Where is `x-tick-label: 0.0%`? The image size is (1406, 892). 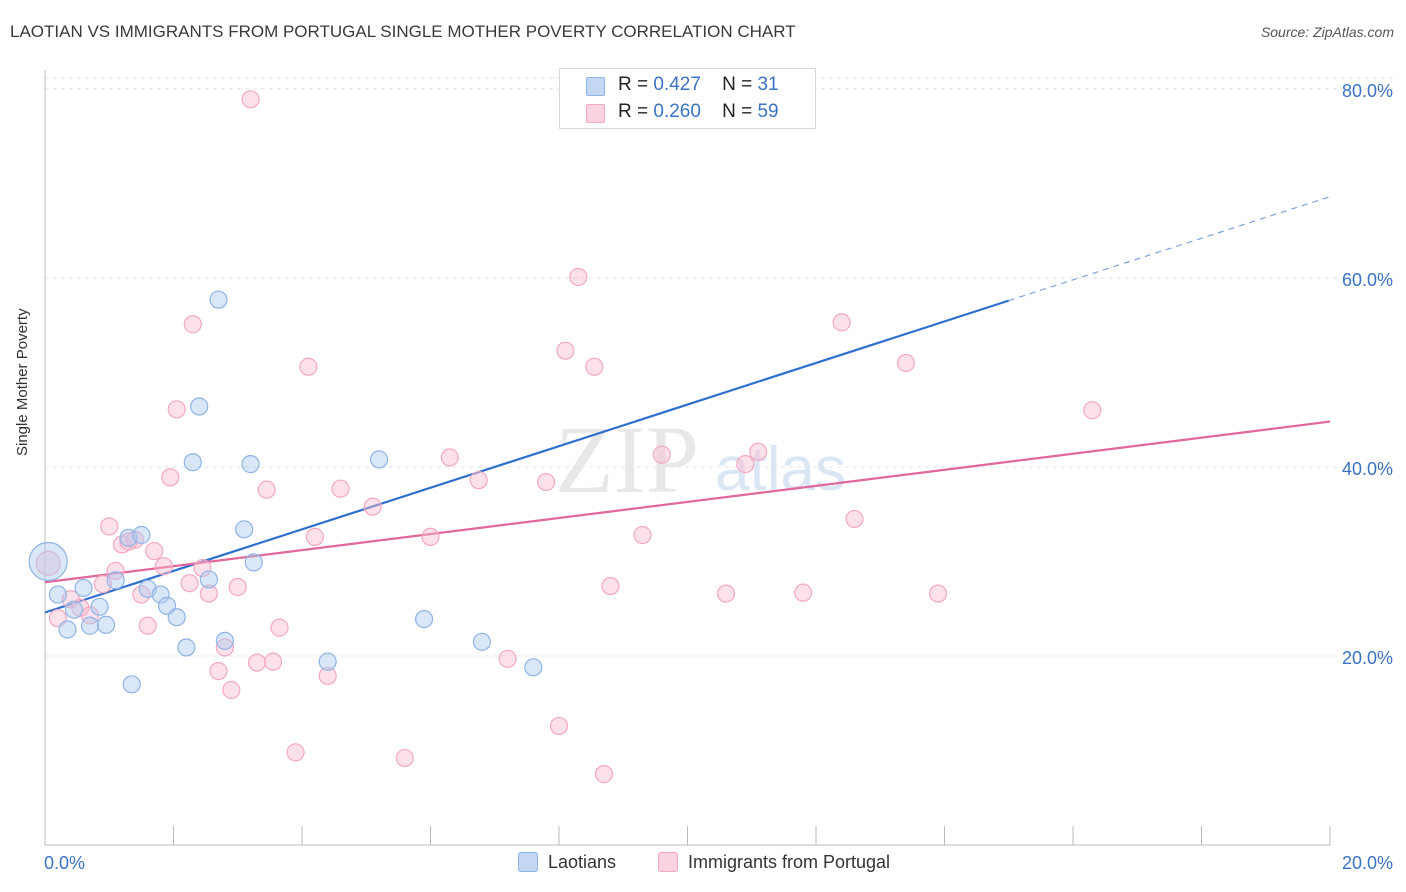 x-tick-label: 0.0% is located at coordinates (64, 863).